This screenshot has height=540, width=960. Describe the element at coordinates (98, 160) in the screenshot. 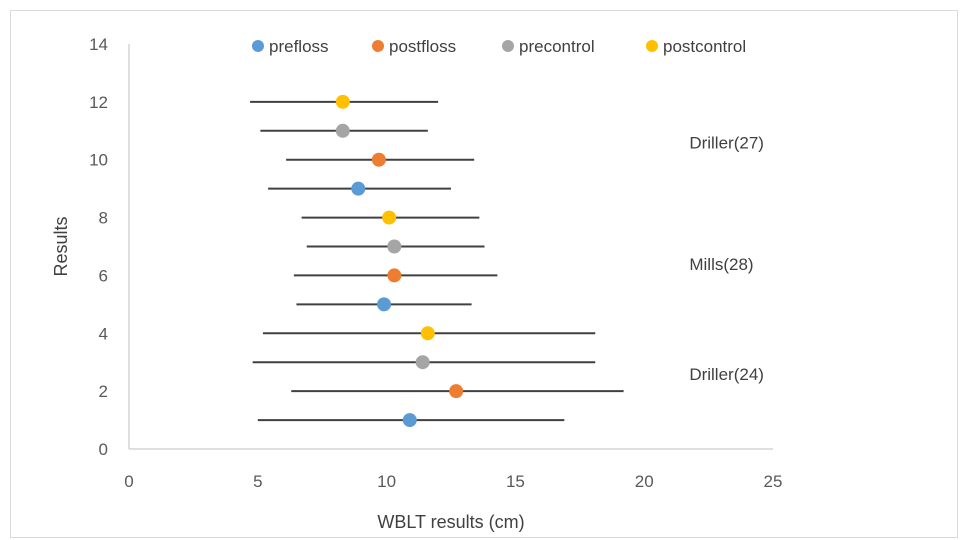

I see `y-tick-label: 10` at that location.